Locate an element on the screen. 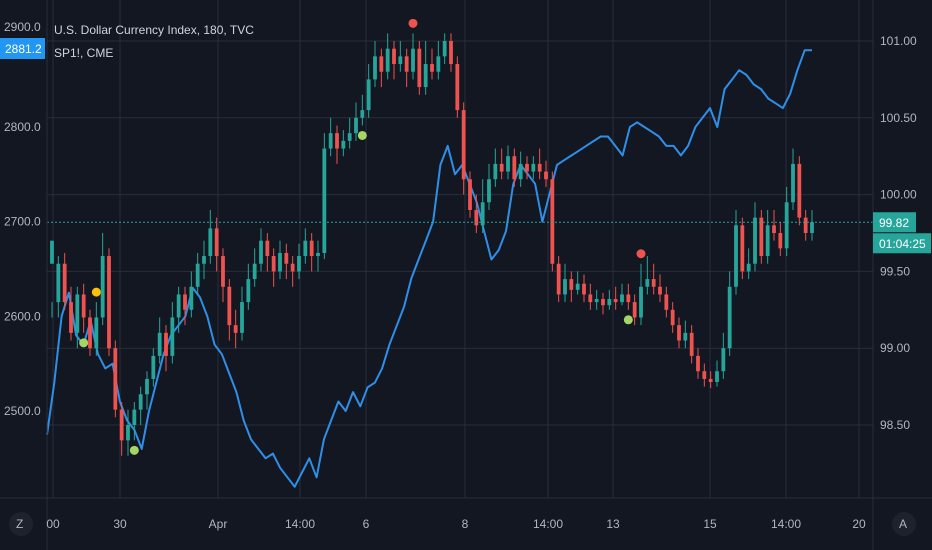 This screenshot has height=550, width=932. right-current-badge: 99.82 01:04:25 is located at coordinates (902, 233).